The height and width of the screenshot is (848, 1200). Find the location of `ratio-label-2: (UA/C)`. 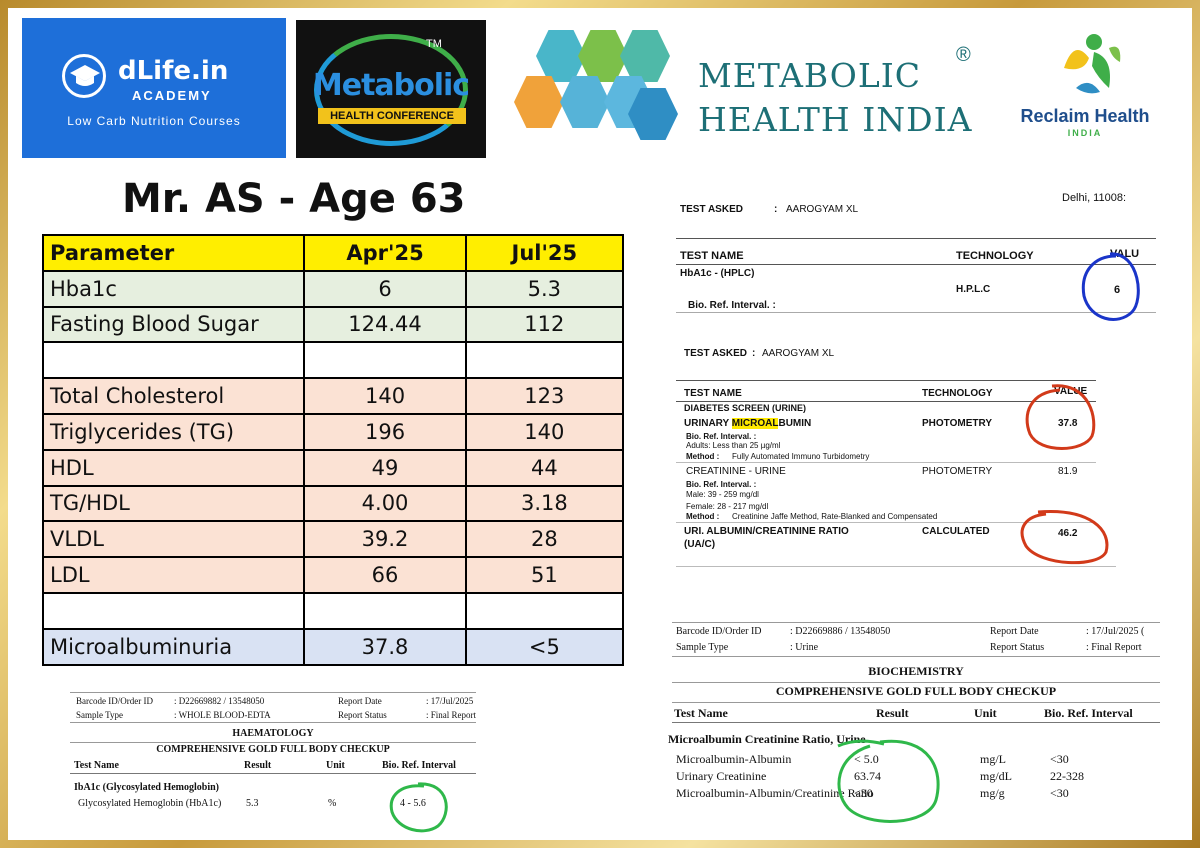

ratio-label-2: (UA/C) is located at coordinates (700, 544).